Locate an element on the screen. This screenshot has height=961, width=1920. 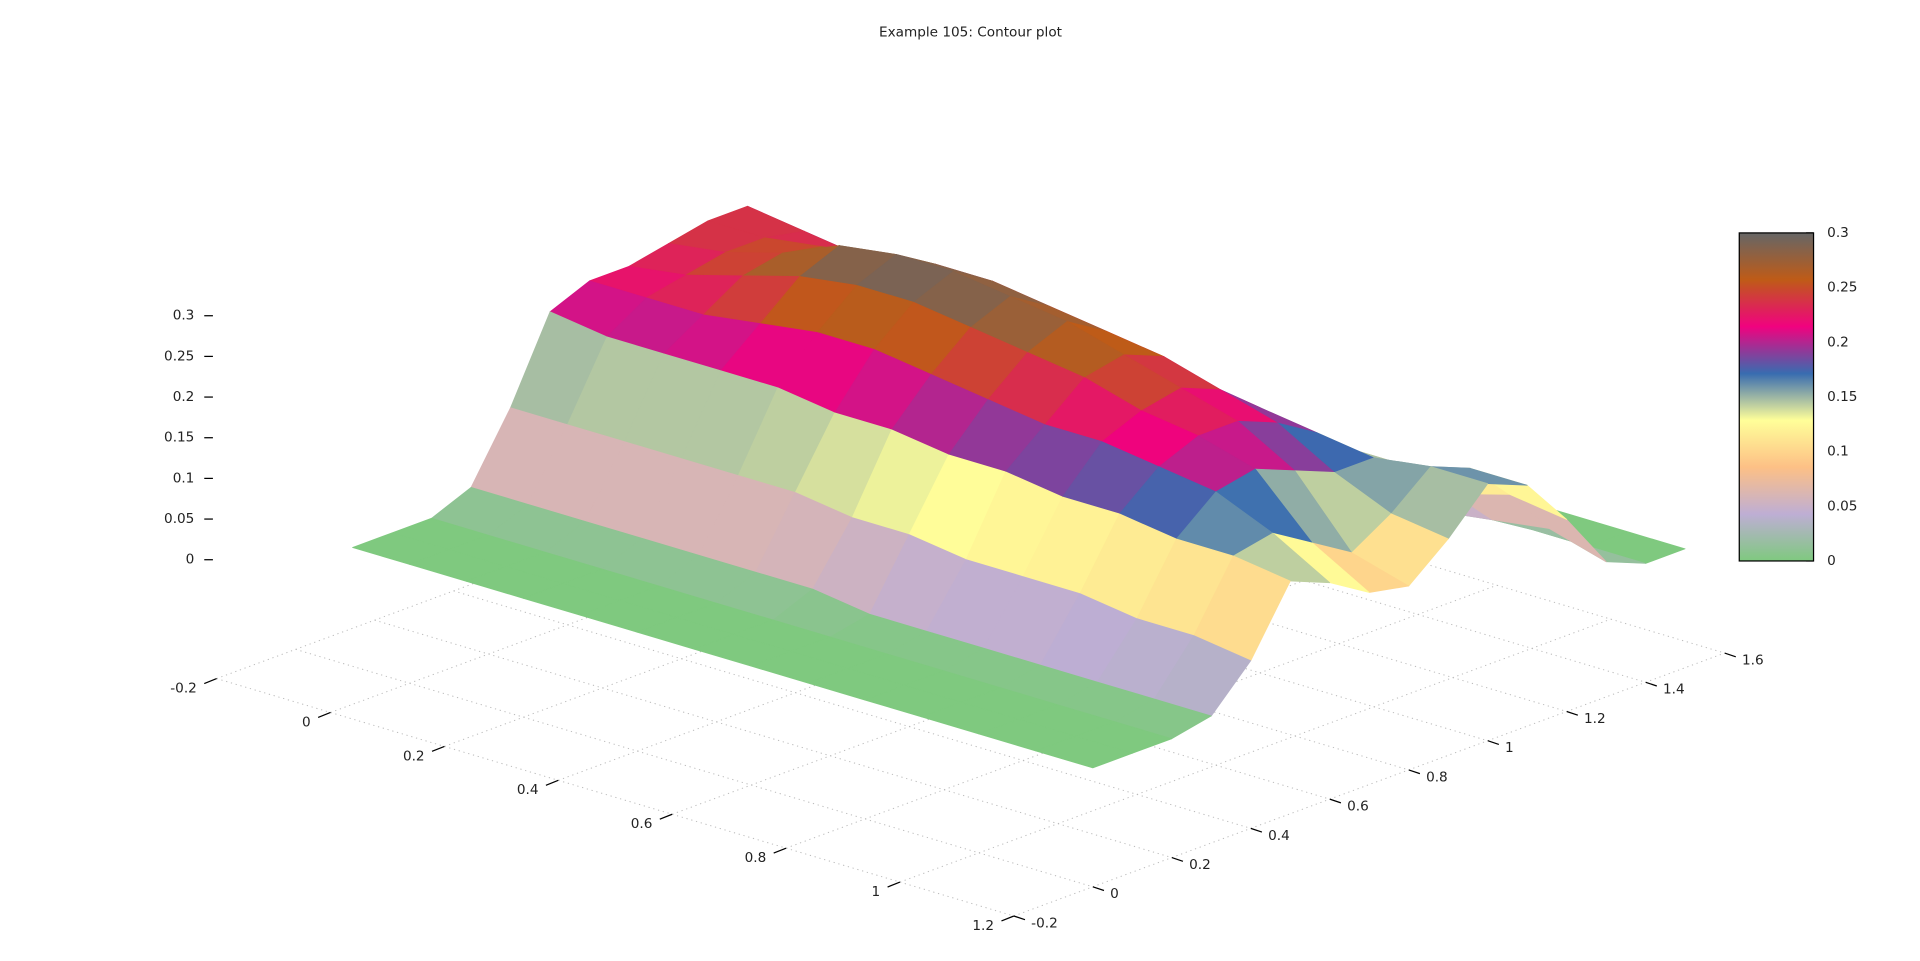
colorbar is located at coordinates (1776, 397).